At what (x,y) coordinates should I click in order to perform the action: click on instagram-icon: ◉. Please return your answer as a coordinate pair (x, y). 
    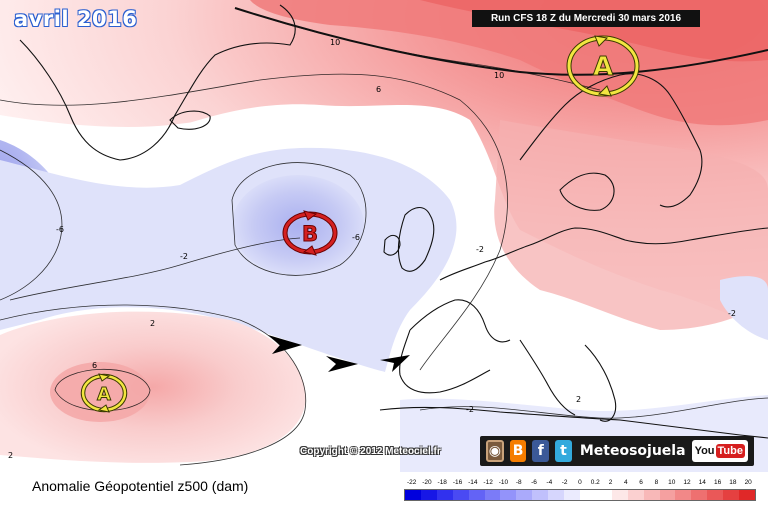
    Looking at the image, I should click on (495, 451).